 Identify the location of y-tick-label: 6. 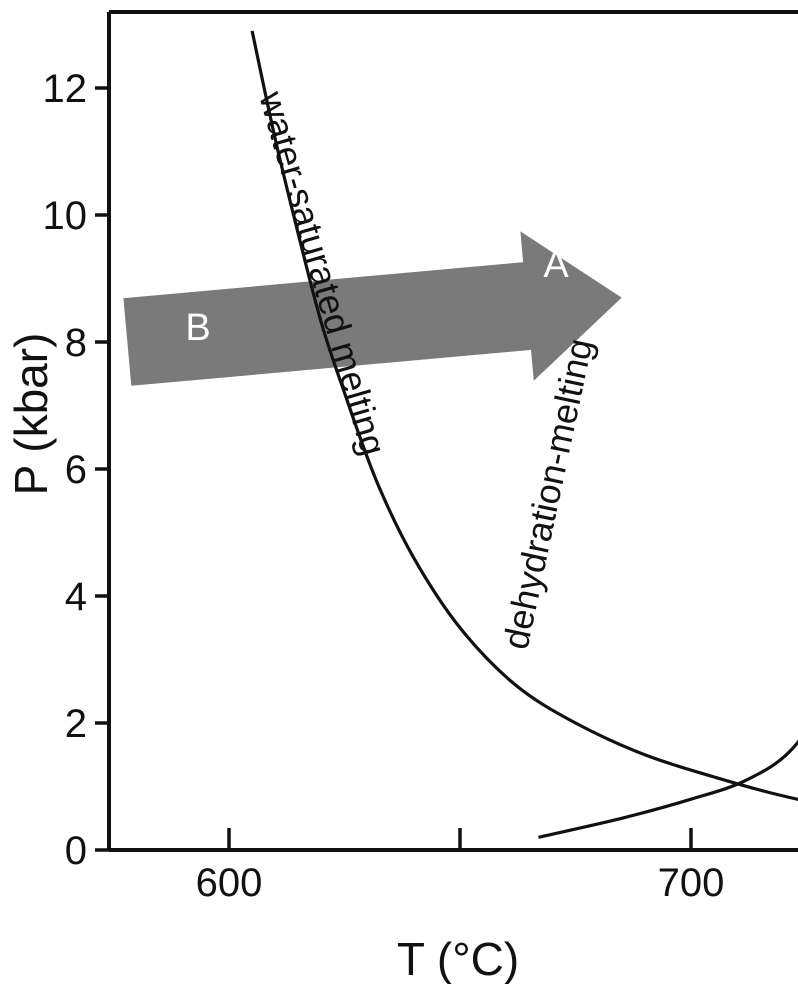
(76, 470).